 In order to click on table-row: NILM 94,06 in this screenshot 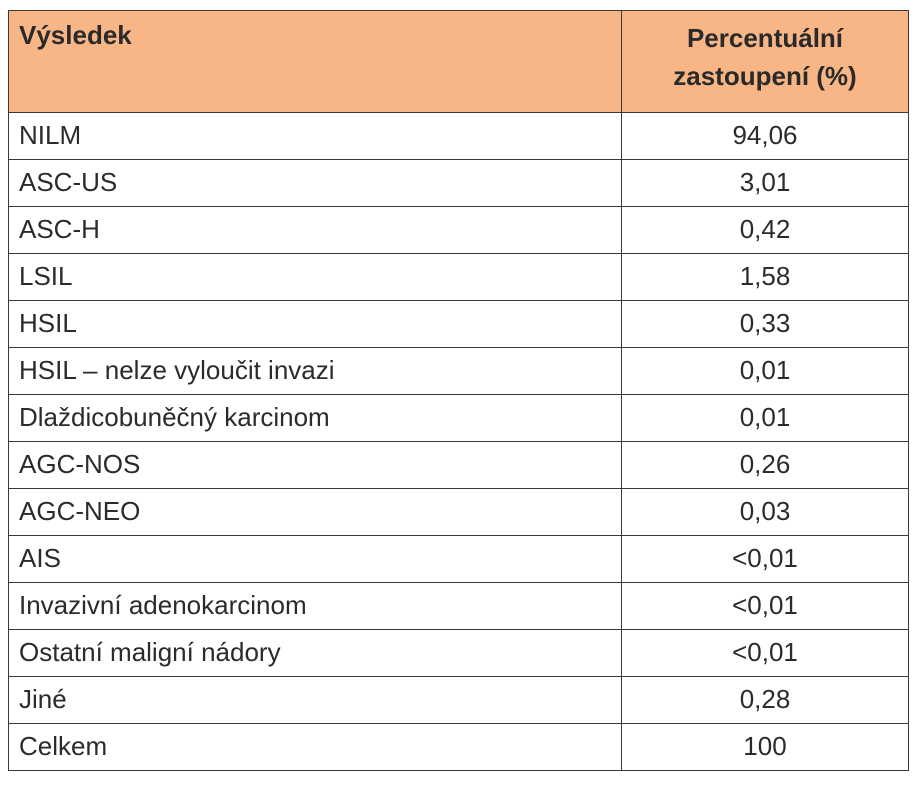, I will do `click(458, 136)`.